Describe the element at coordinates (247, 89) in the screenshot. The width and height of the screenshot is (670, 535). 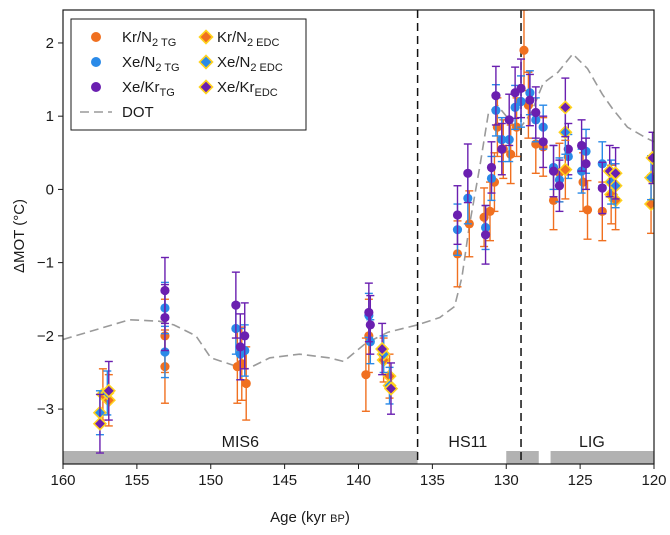
I see `legend-label: Xe/KrEDC` at that location.